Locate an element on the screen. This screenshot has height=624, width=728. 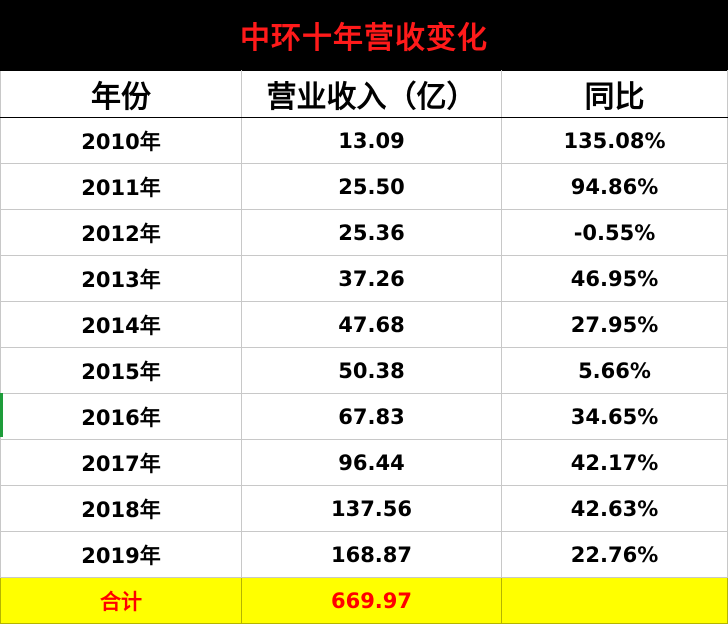
cell-yoy: 46.95% is located at coordinates (614, 278).